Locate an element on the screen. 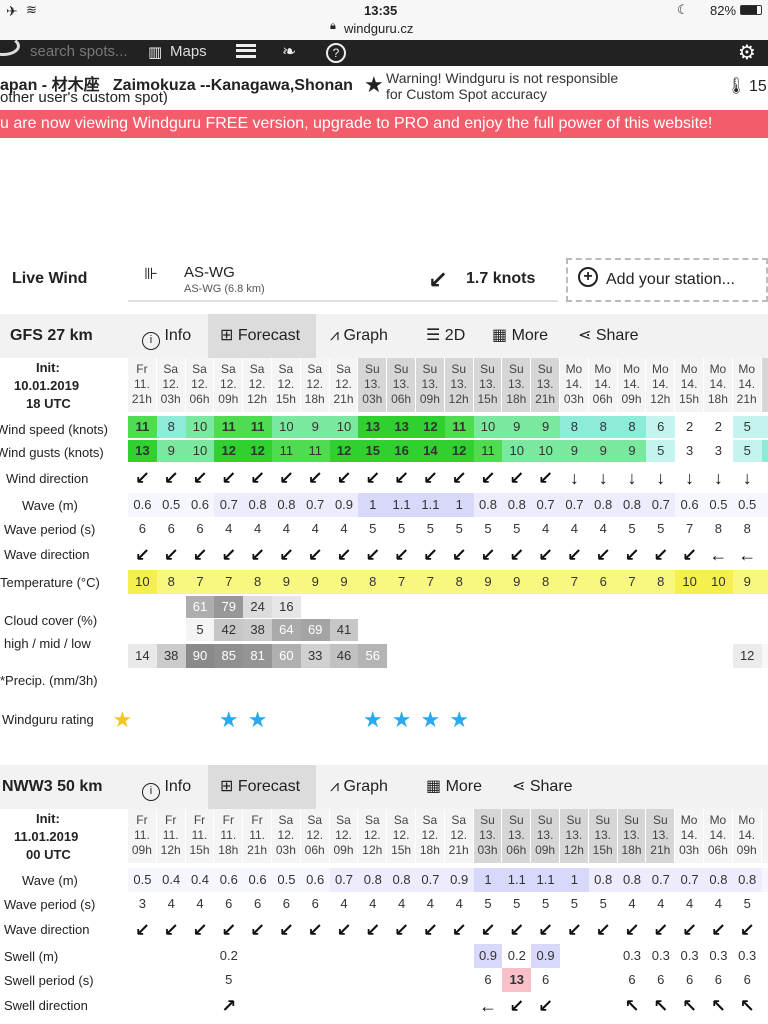 This screenshot has height=1024, width=768. grid-icon: ⊞ is located at coordinates (227, 786).